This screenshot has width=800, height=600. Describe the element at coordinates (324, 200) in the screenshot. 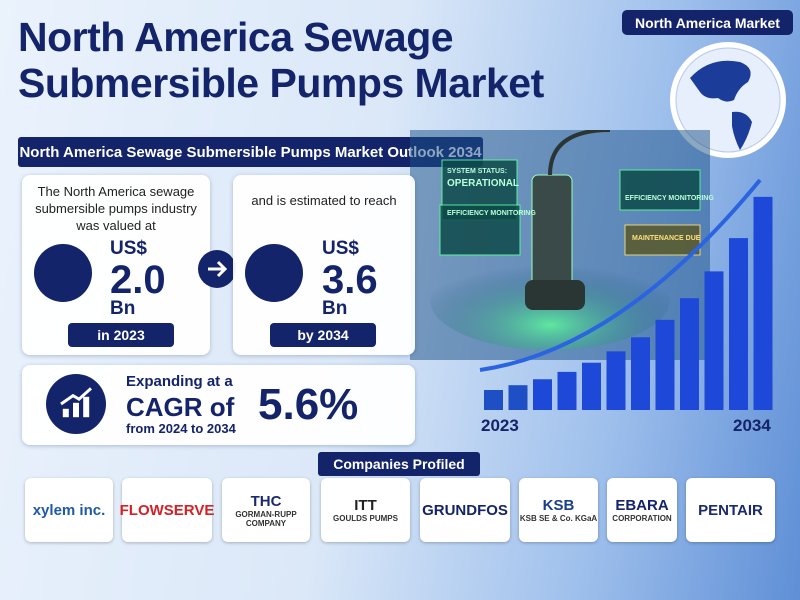

I see `estimate-text: and is estimated to reach` at that location.